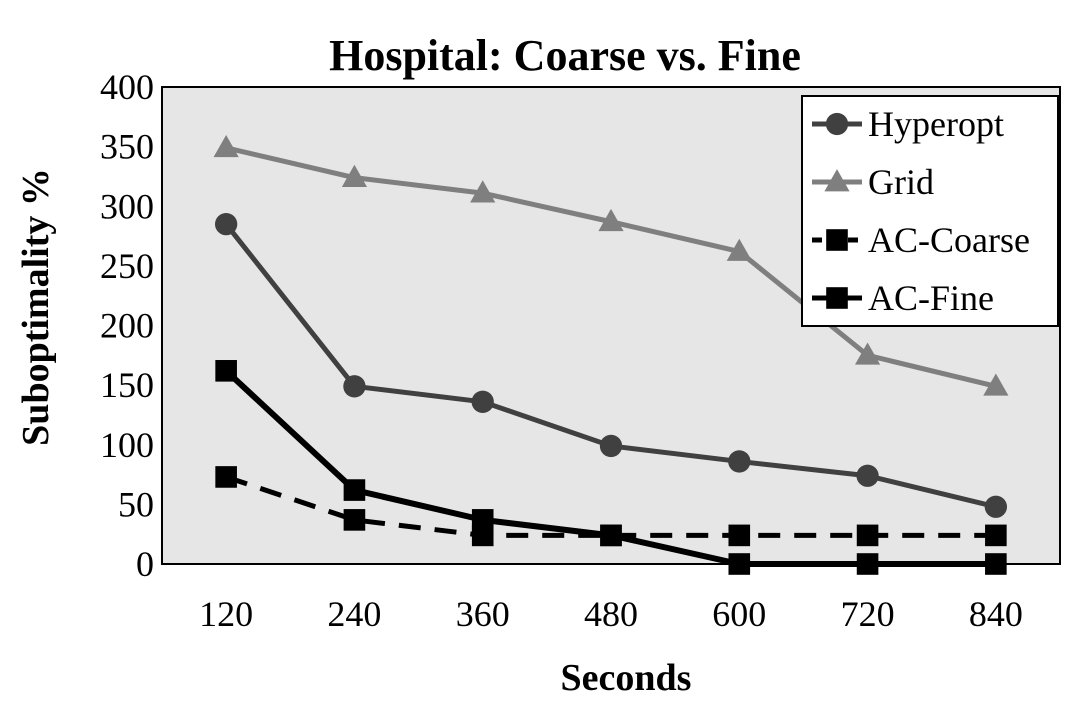 Image resolution: width=1079 pixels, height=716 pixels. I want to click on x-tick-label: 720, so click(868, 614).